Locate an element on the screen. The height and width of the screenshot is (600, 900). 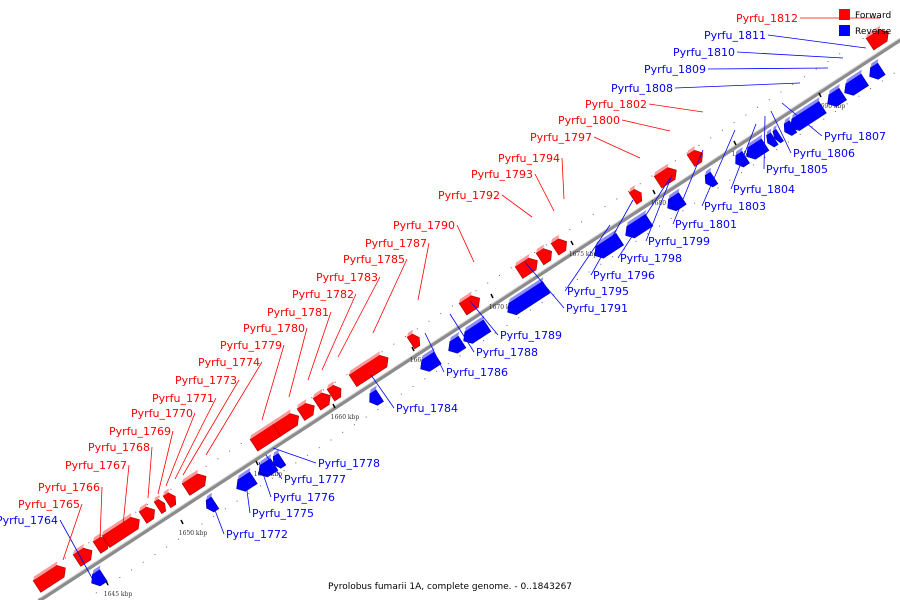
gene-label: Pyrfu_1798 is located at coordinates (651, 258).